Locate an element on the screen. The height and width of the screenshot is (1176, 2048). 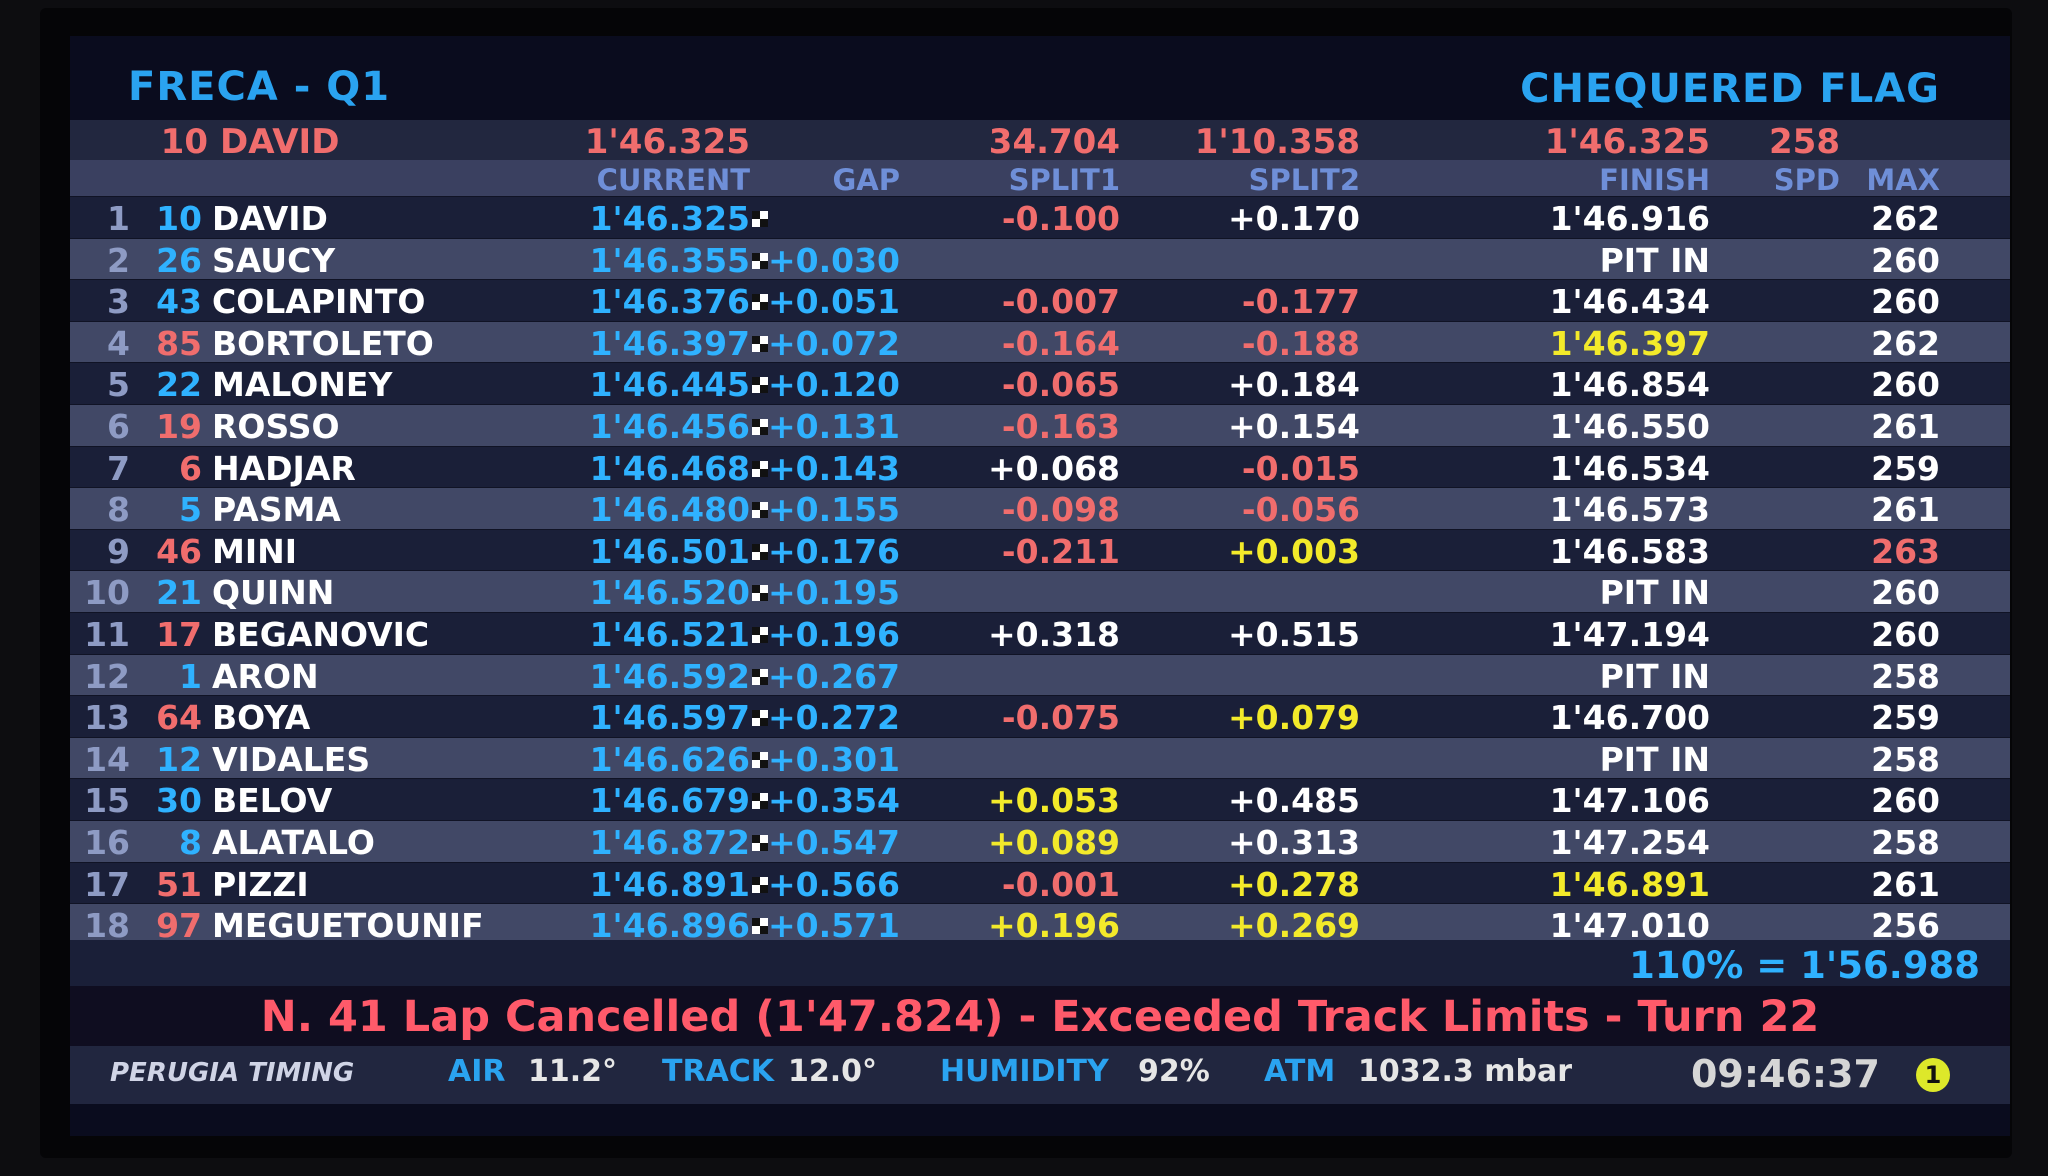
air-value: 11.2° is located at coordinates (573, 1071).